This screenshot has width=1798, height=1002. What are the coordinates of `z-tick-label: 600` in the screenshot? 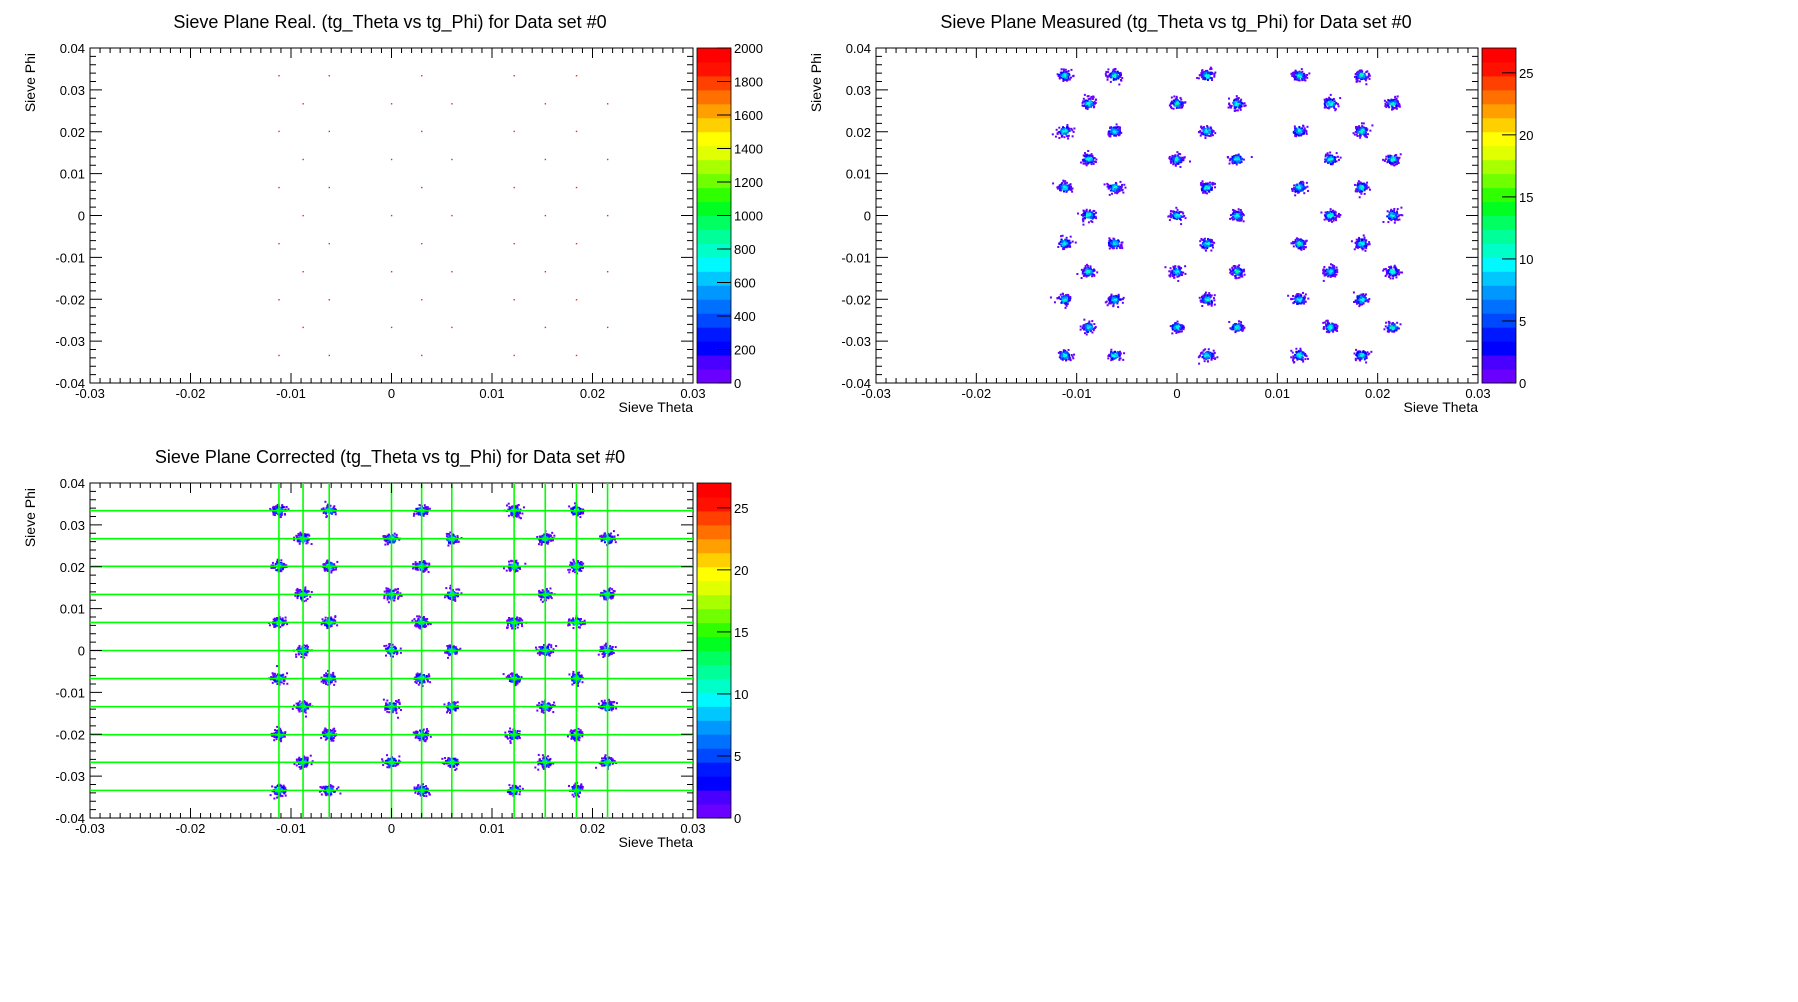 It's located at (745, 283).